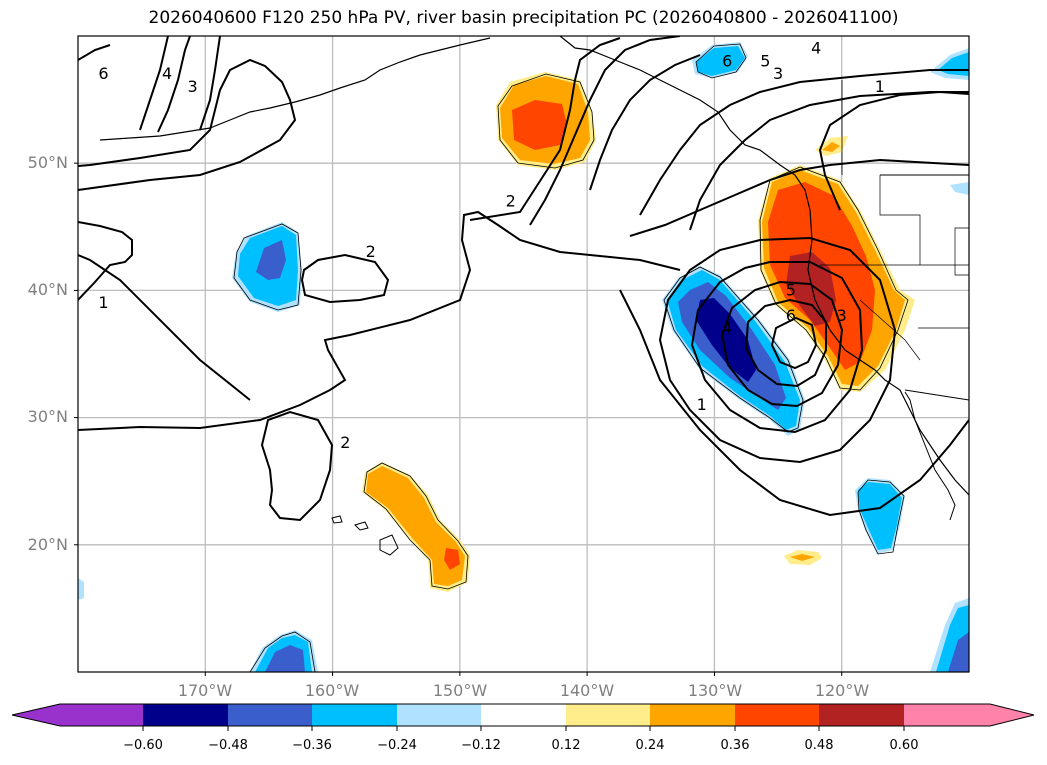 This screenshot has width=1047, height=765. I want to click on lon-tick-150w: 150°W, so click(460, 690).